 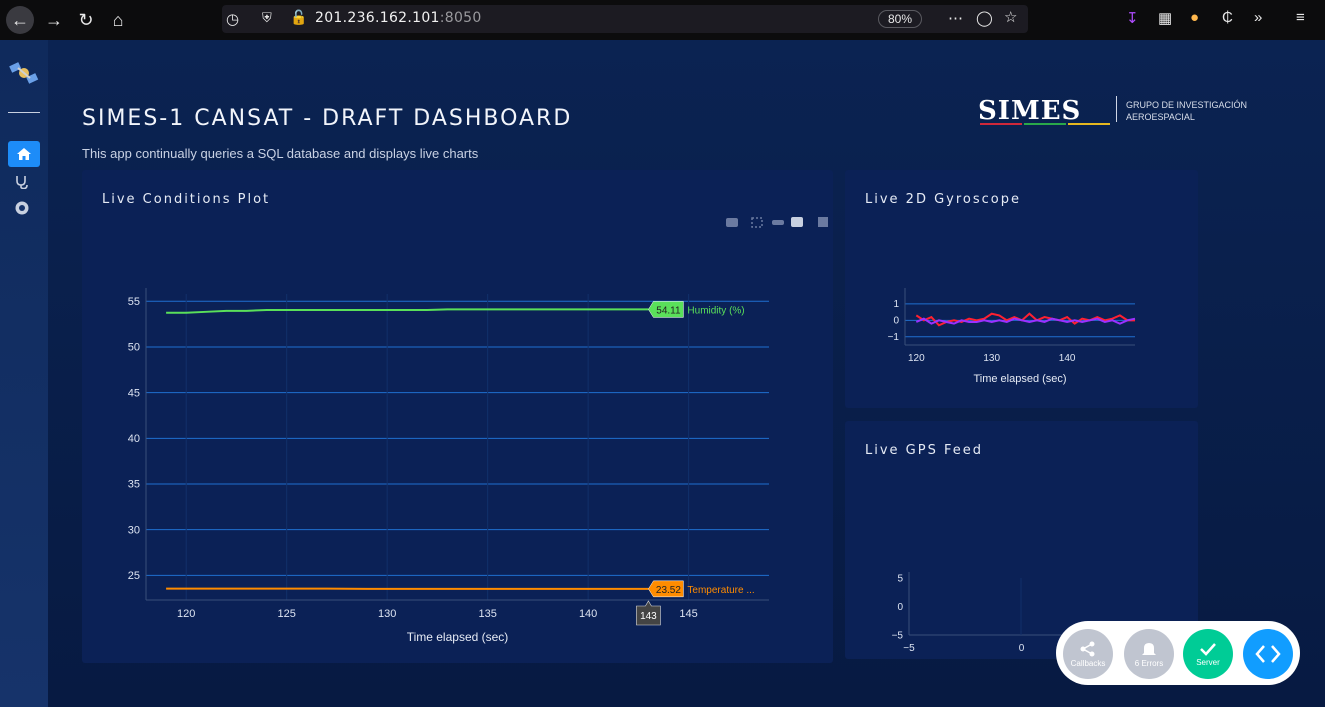 I want to click on bookmark-star-icon: ☆, so click(x=1011, y=17).